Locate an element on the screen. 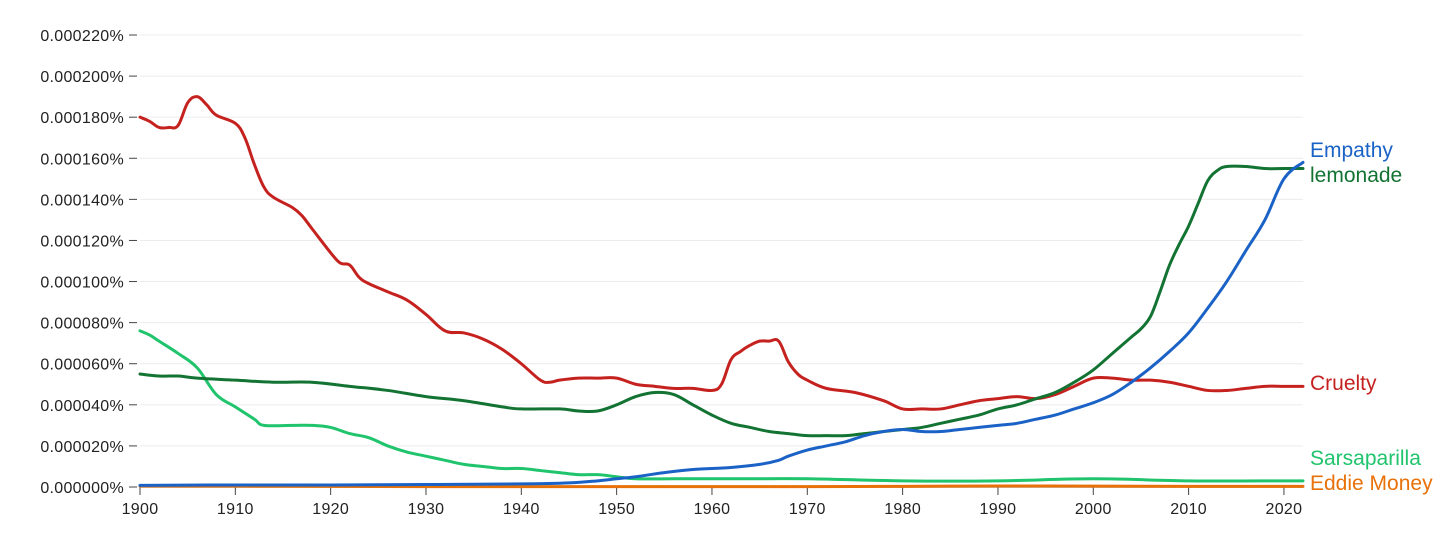 This screenshot has height=533, width=1456. y-tick-label: 0.000160% is located at coordinates (82, 159).